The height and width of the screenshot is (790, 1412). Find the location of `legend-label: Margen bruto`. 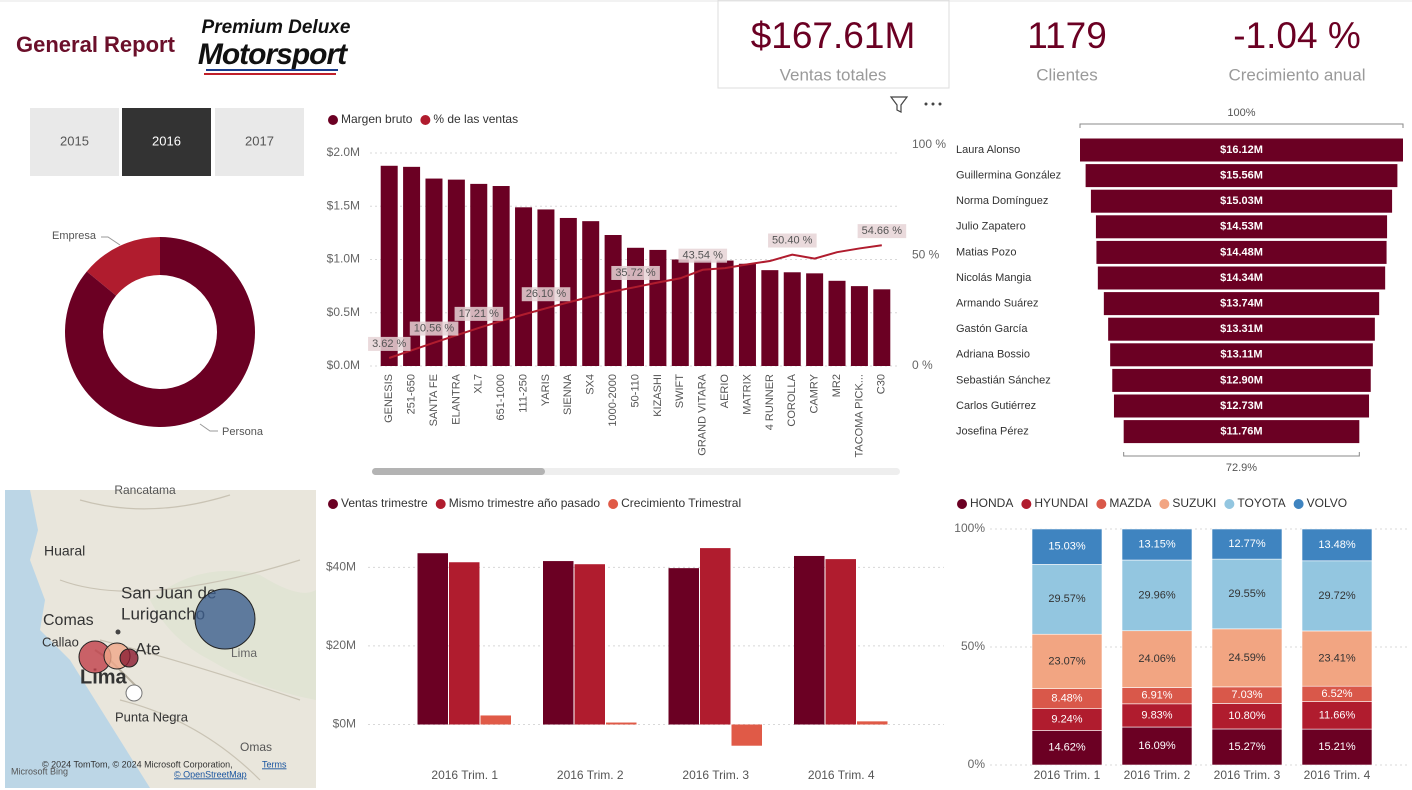

legend-label: Margen bruto is located at coordinates (377, 119).